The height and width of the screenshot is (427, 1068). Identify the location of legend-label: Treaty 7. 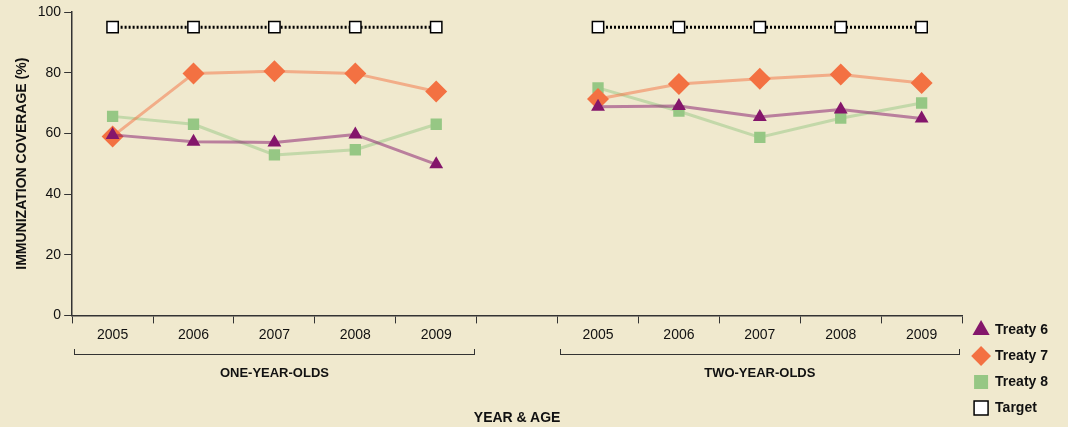
(1022, 354).